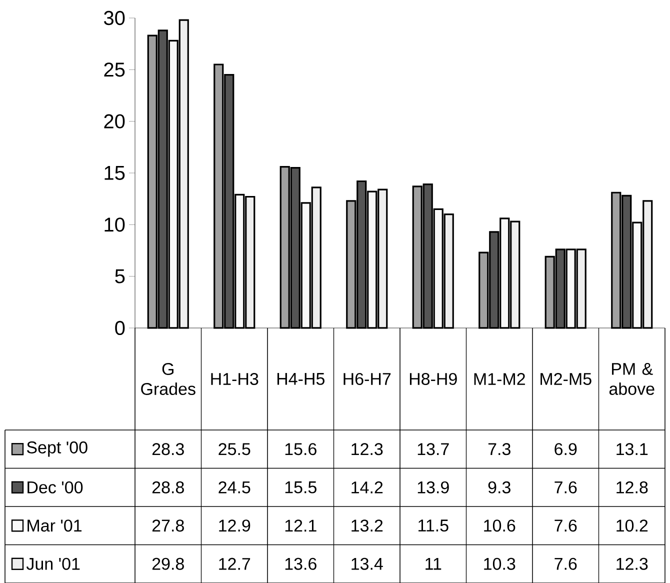 Image resolution: width=670 pixels, height=583 pixels. I want to click on data-label: 12.7, so click(234, 564).